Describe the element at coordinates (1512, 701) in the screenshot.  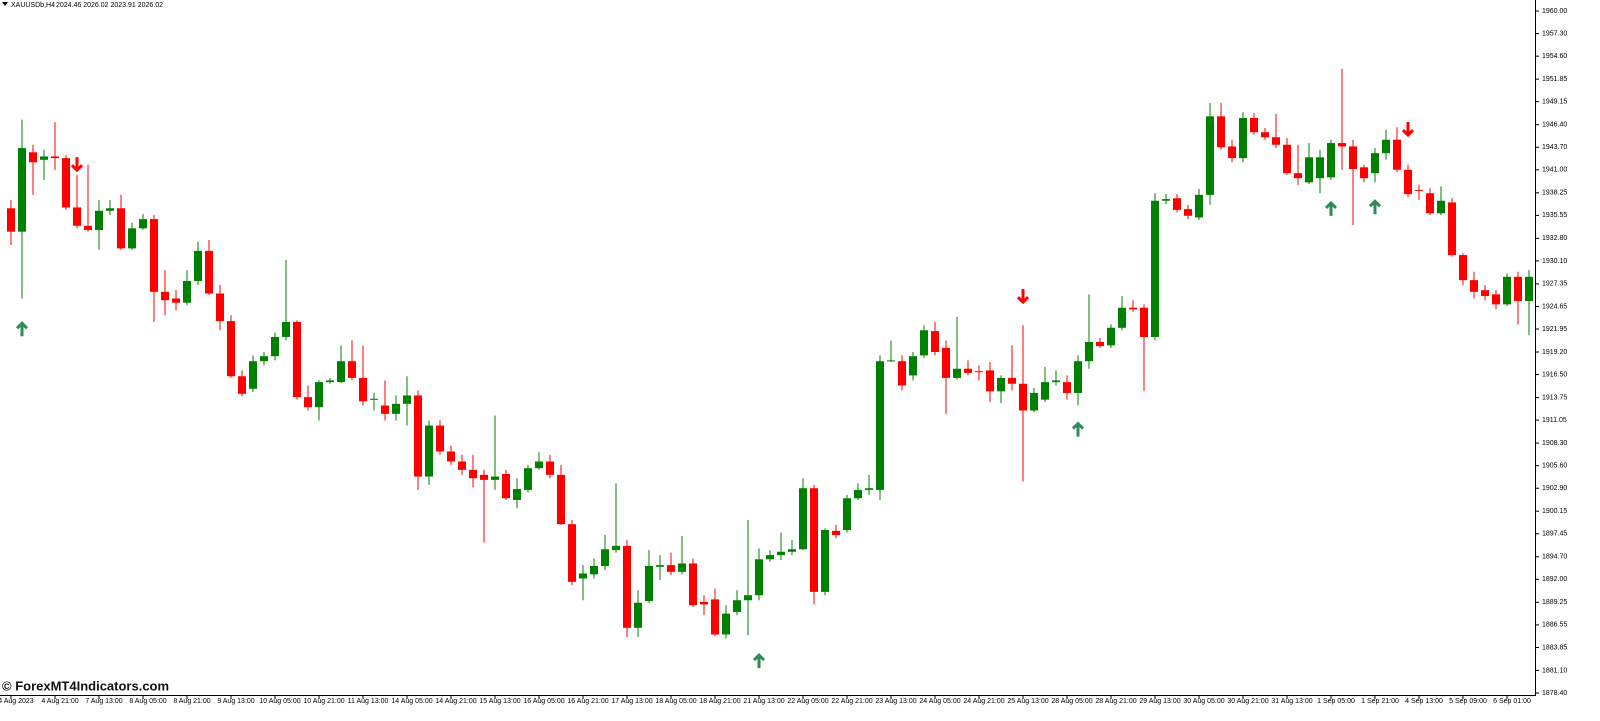
I see `x-tick-label: 6 Sep 01:00` at that location.